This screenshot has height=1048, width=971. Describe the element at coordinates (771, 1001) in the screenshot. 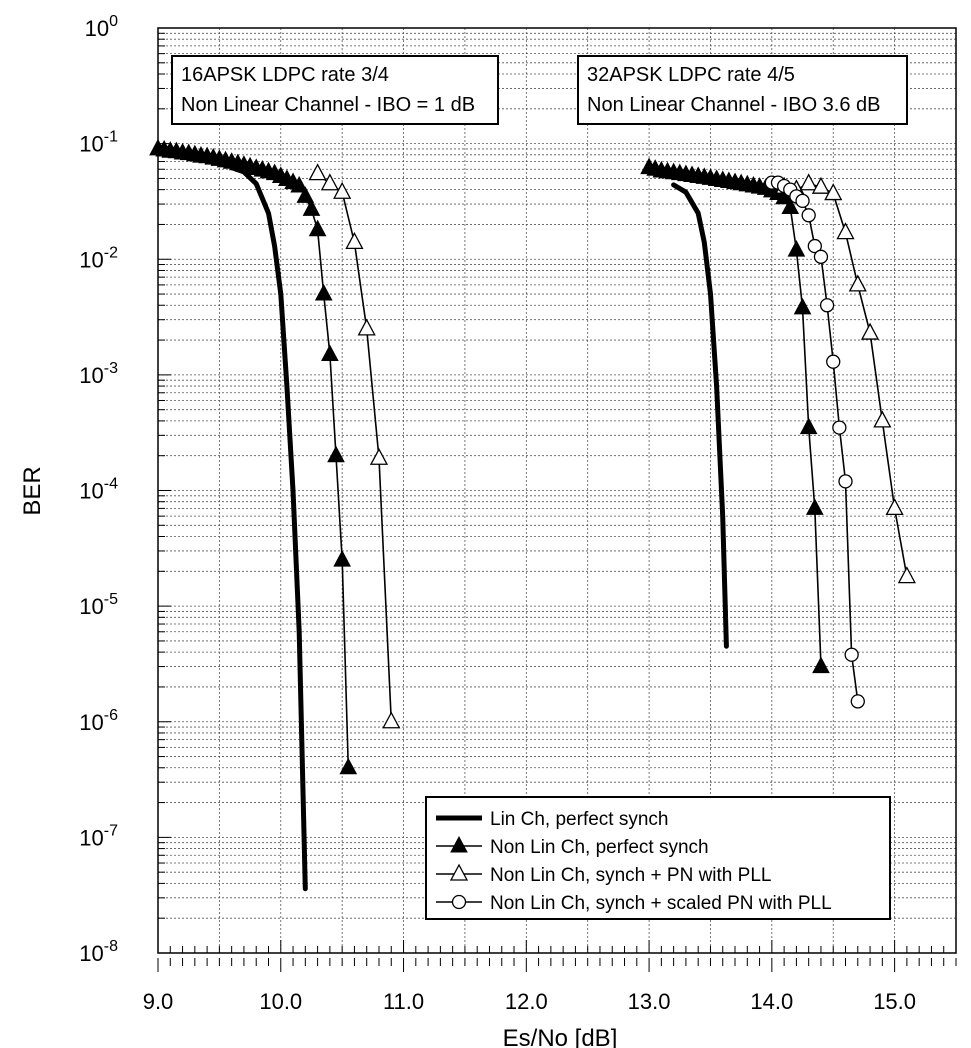

I see `x-tick-label: 14.0` at that location.